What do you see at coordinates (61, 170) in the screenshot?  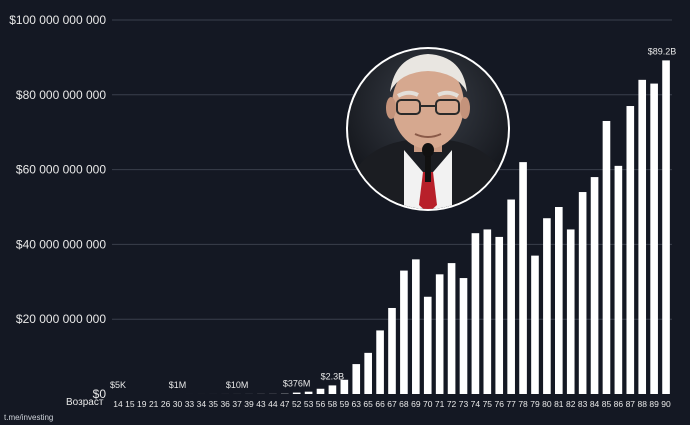 I see `y-tick-label: $60 000 000 000` at bounding box center [61, 170].